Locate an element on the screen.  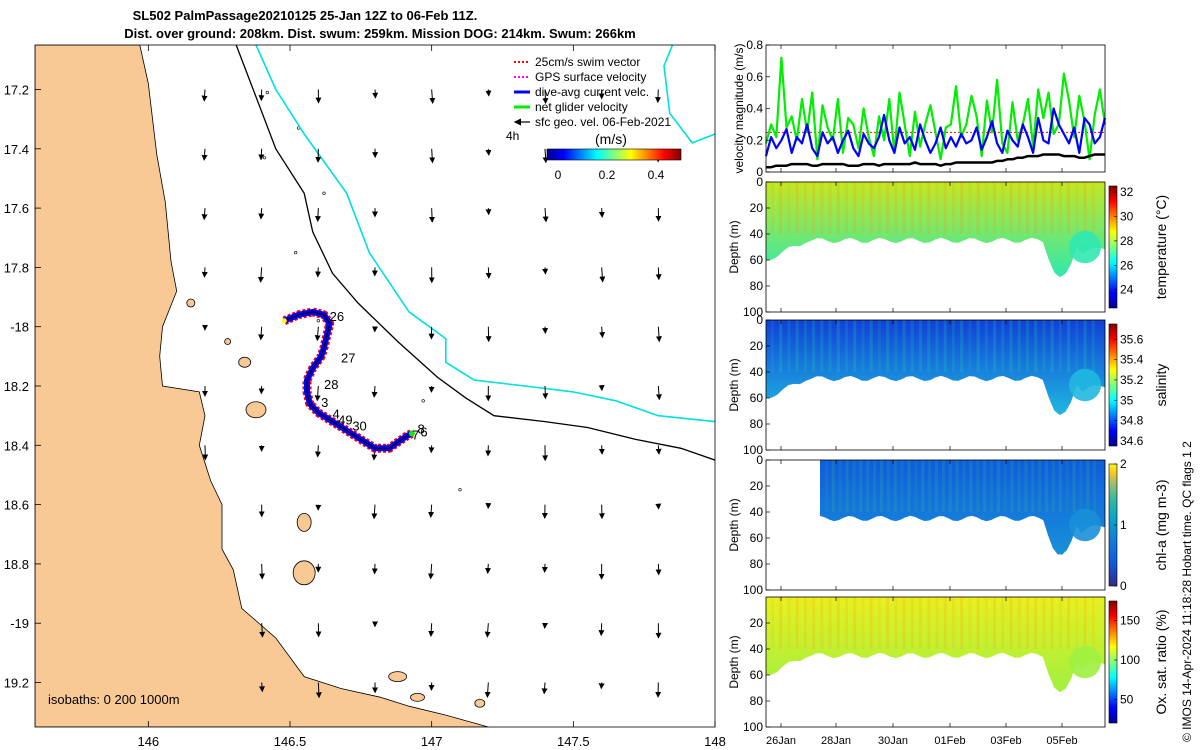
reef-dot is located at coordinates (296, 252).